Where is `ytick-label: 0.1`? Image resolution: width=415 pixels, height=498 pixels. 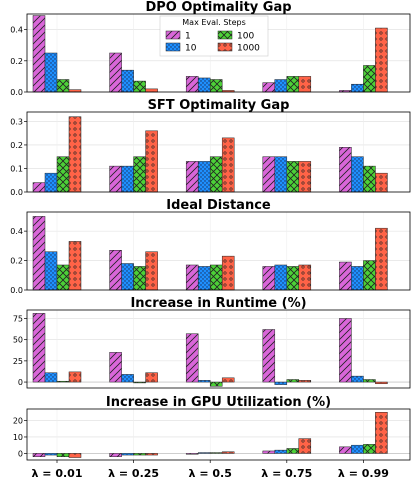
ytick-label: 0.1 is located at coordinates (16, 168).